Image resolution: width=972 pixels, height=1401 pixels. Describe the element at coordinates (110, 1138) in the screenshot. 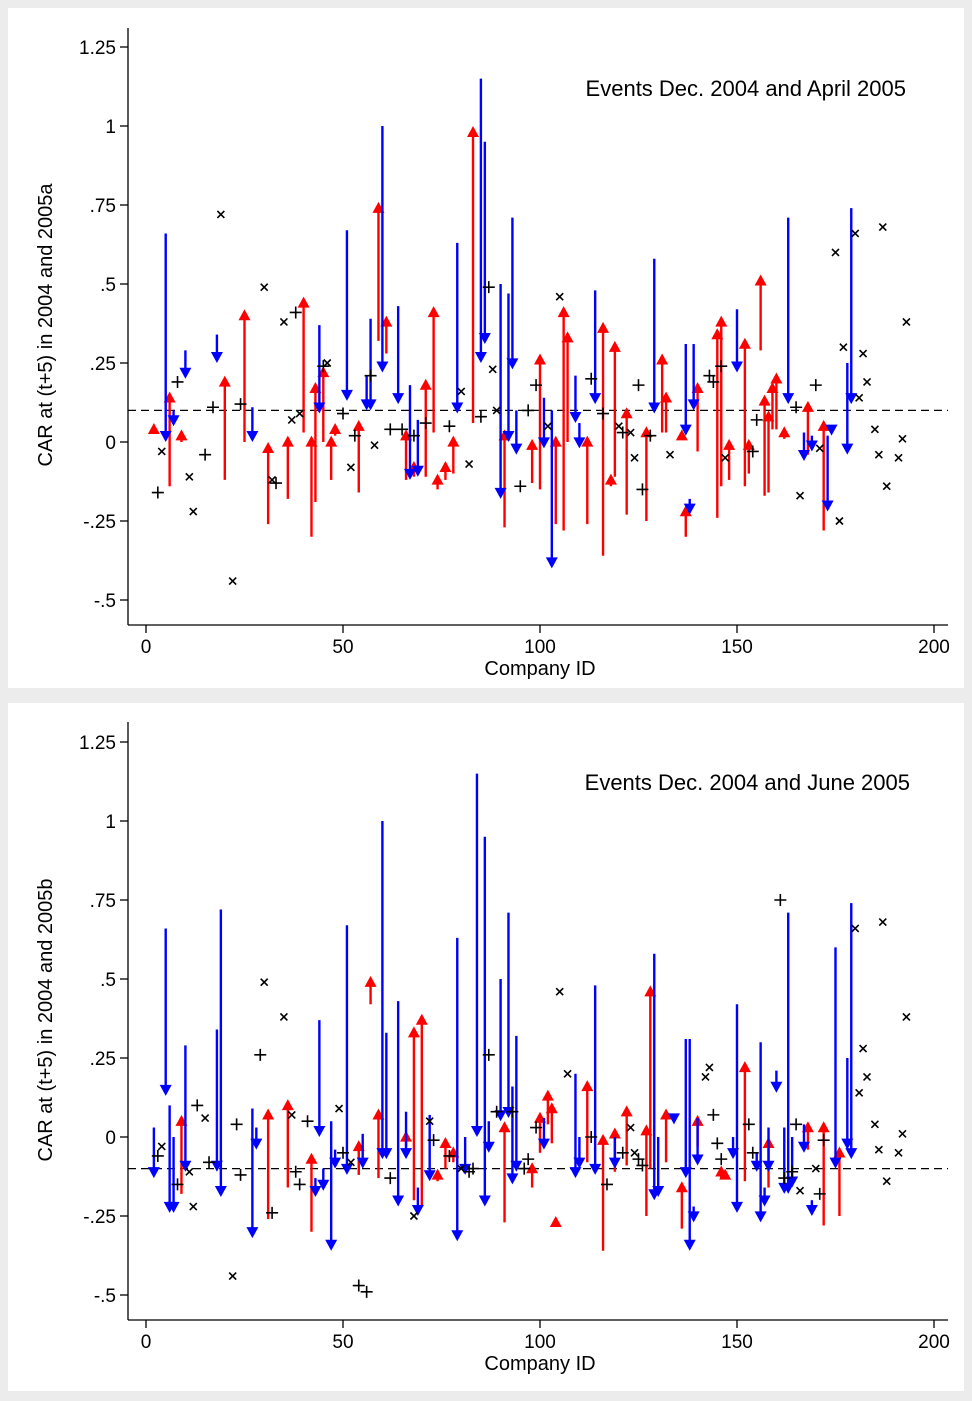

I see `y-tick-label: 0` at that location.